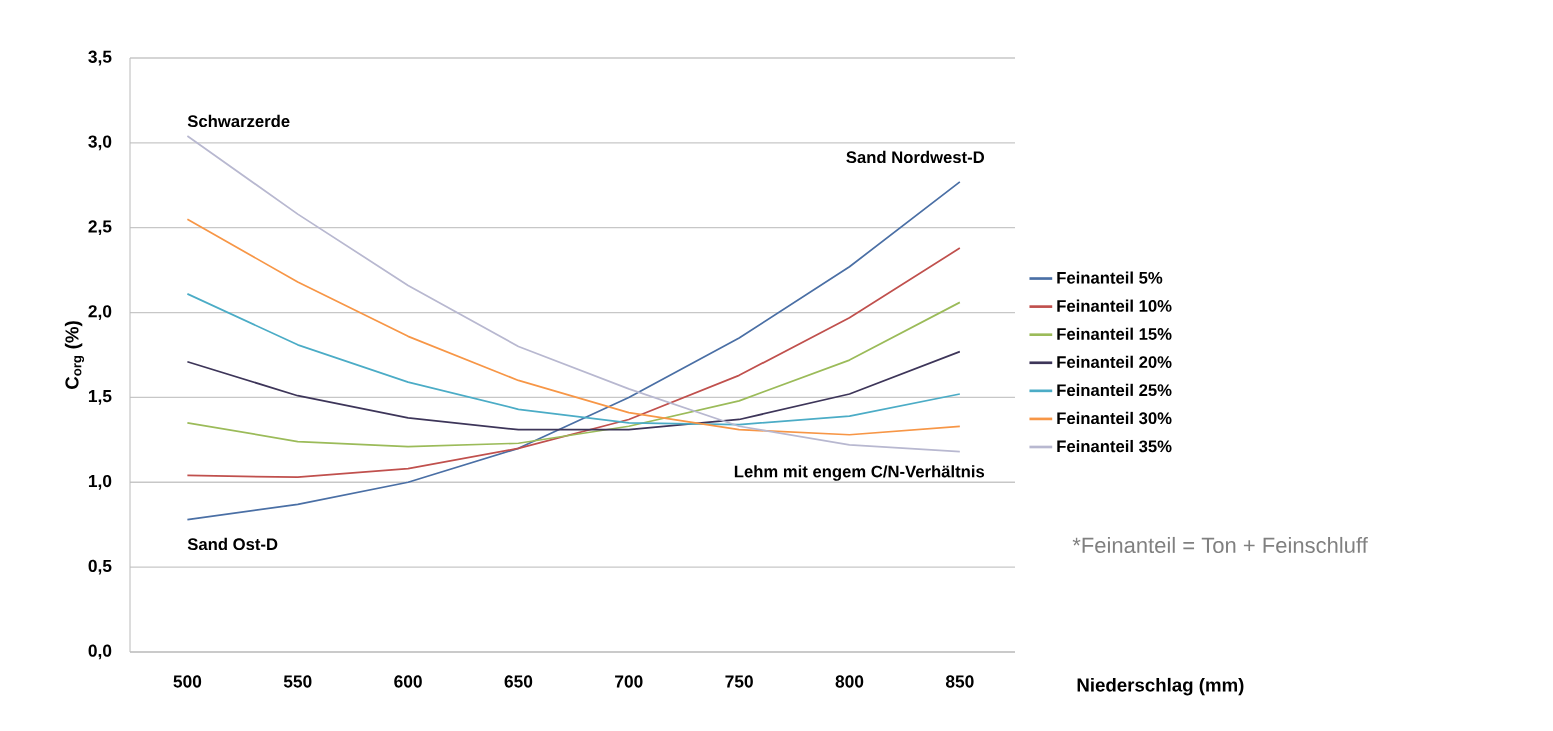  What do you see at coordinates (100, 143) in the screenshot?
I see `y-tick-label: 3,0` at bounding box center [100, 143].